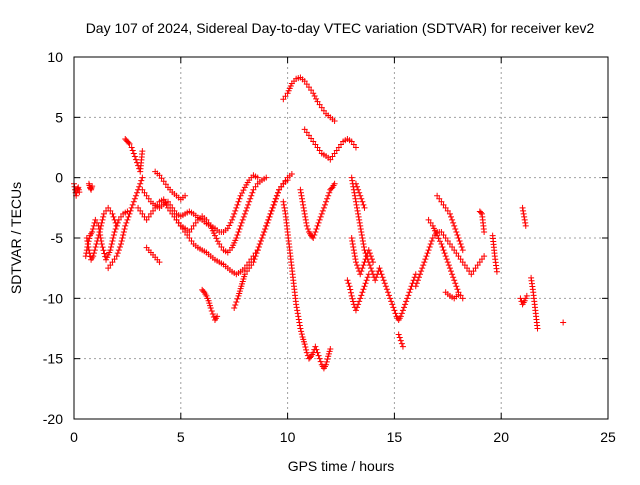  I want to click on y-tick-label: -10, so click(53, 298).